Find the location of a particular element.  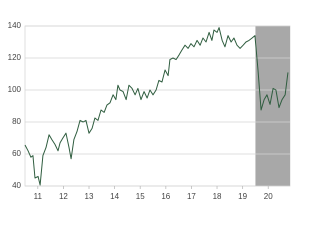

y-tick-label: 60 is located at coordinates (16, 153).